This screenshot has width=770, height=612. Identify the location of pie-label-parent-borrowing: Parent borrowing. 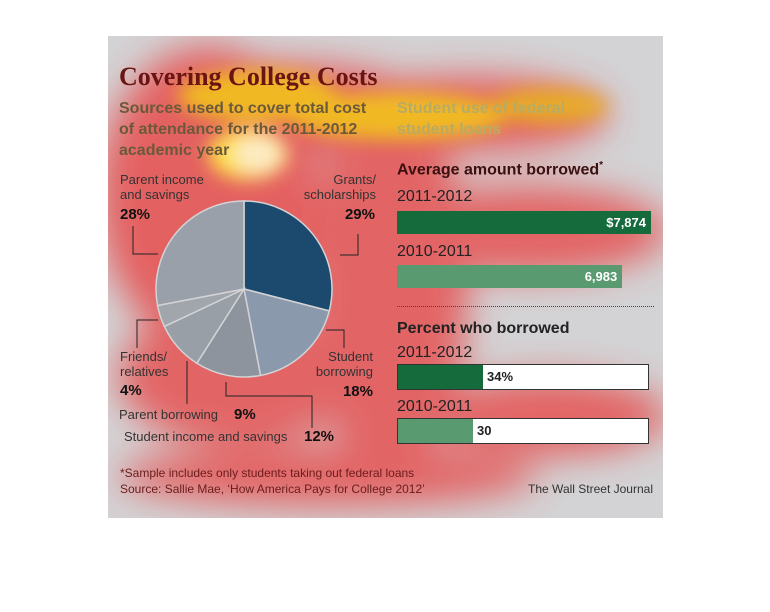
(168, 414).